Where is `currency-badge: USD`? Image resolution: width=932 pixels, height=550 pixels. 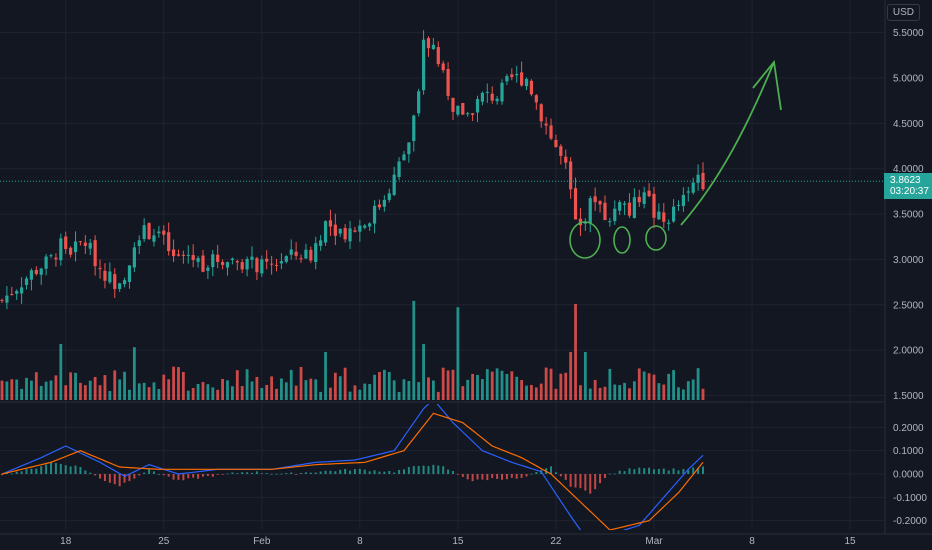 currency-badge: USD is located at coordinates (903, 12).